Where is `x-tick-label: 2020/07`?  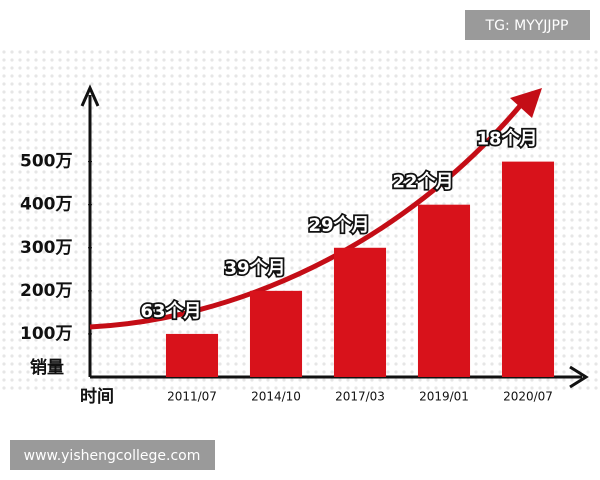
x-tick-label: 2020/07 is located at coordinates (528, 397).